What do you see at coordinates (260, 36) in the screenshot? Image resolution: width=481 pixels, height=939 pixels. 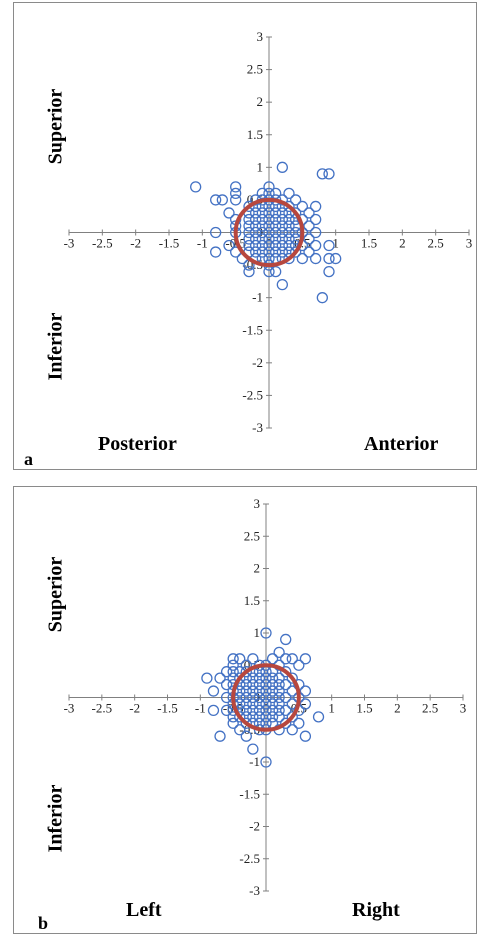 I see `y-tick-label: 3` at bounding box center [260, 36].